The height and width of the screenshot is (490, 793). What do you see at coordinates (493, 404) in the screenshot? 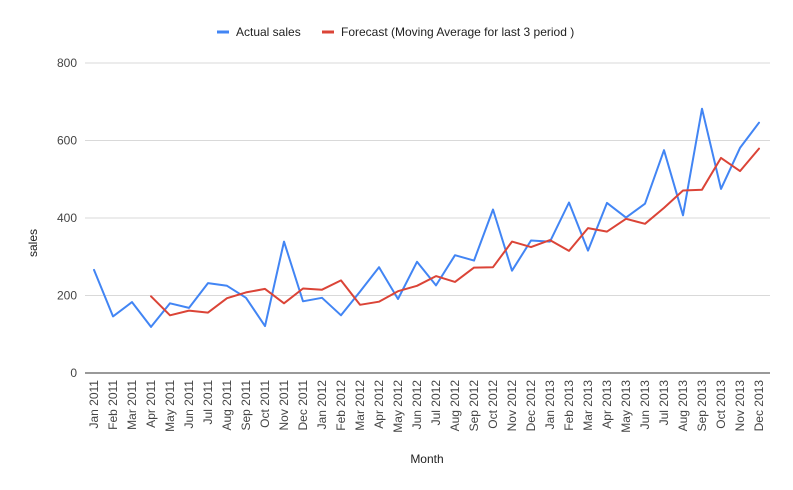
I see `x-tick-label: Oct 2012` at bounding box center [493, 404].